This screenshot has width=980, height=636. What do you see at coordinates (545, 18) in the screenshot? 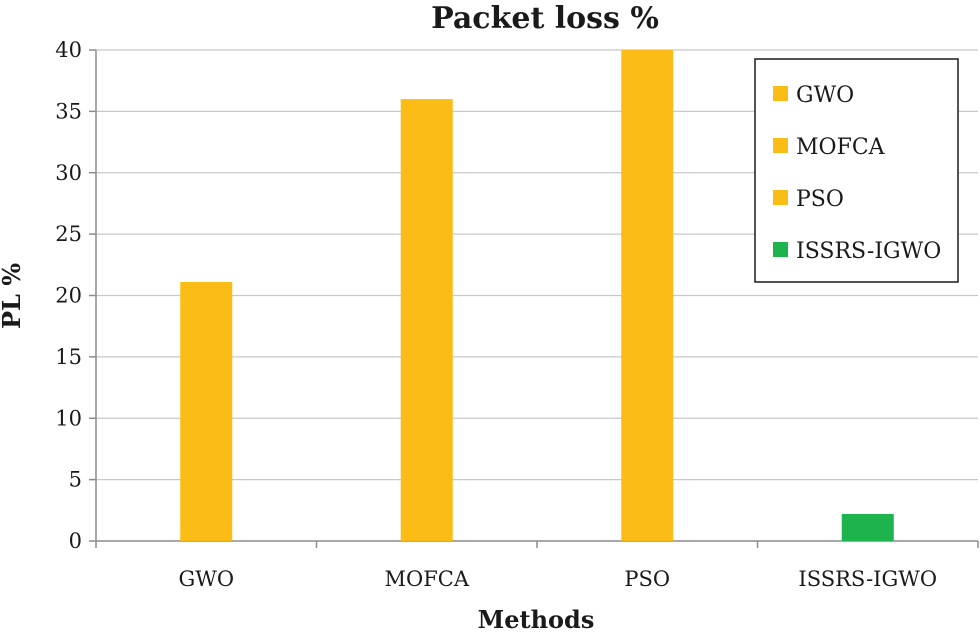
I see `chart-title: Packet loss %` at bounding box center [545, 18].